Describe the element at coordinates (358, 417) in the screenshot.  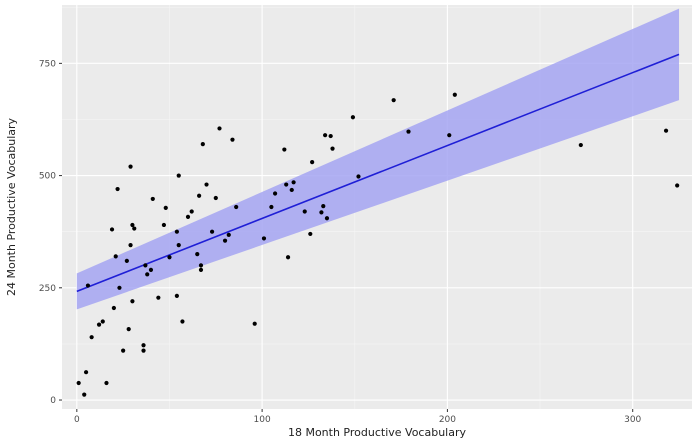
I see `x-axis-ticks: 0 100 200 300` at that location.